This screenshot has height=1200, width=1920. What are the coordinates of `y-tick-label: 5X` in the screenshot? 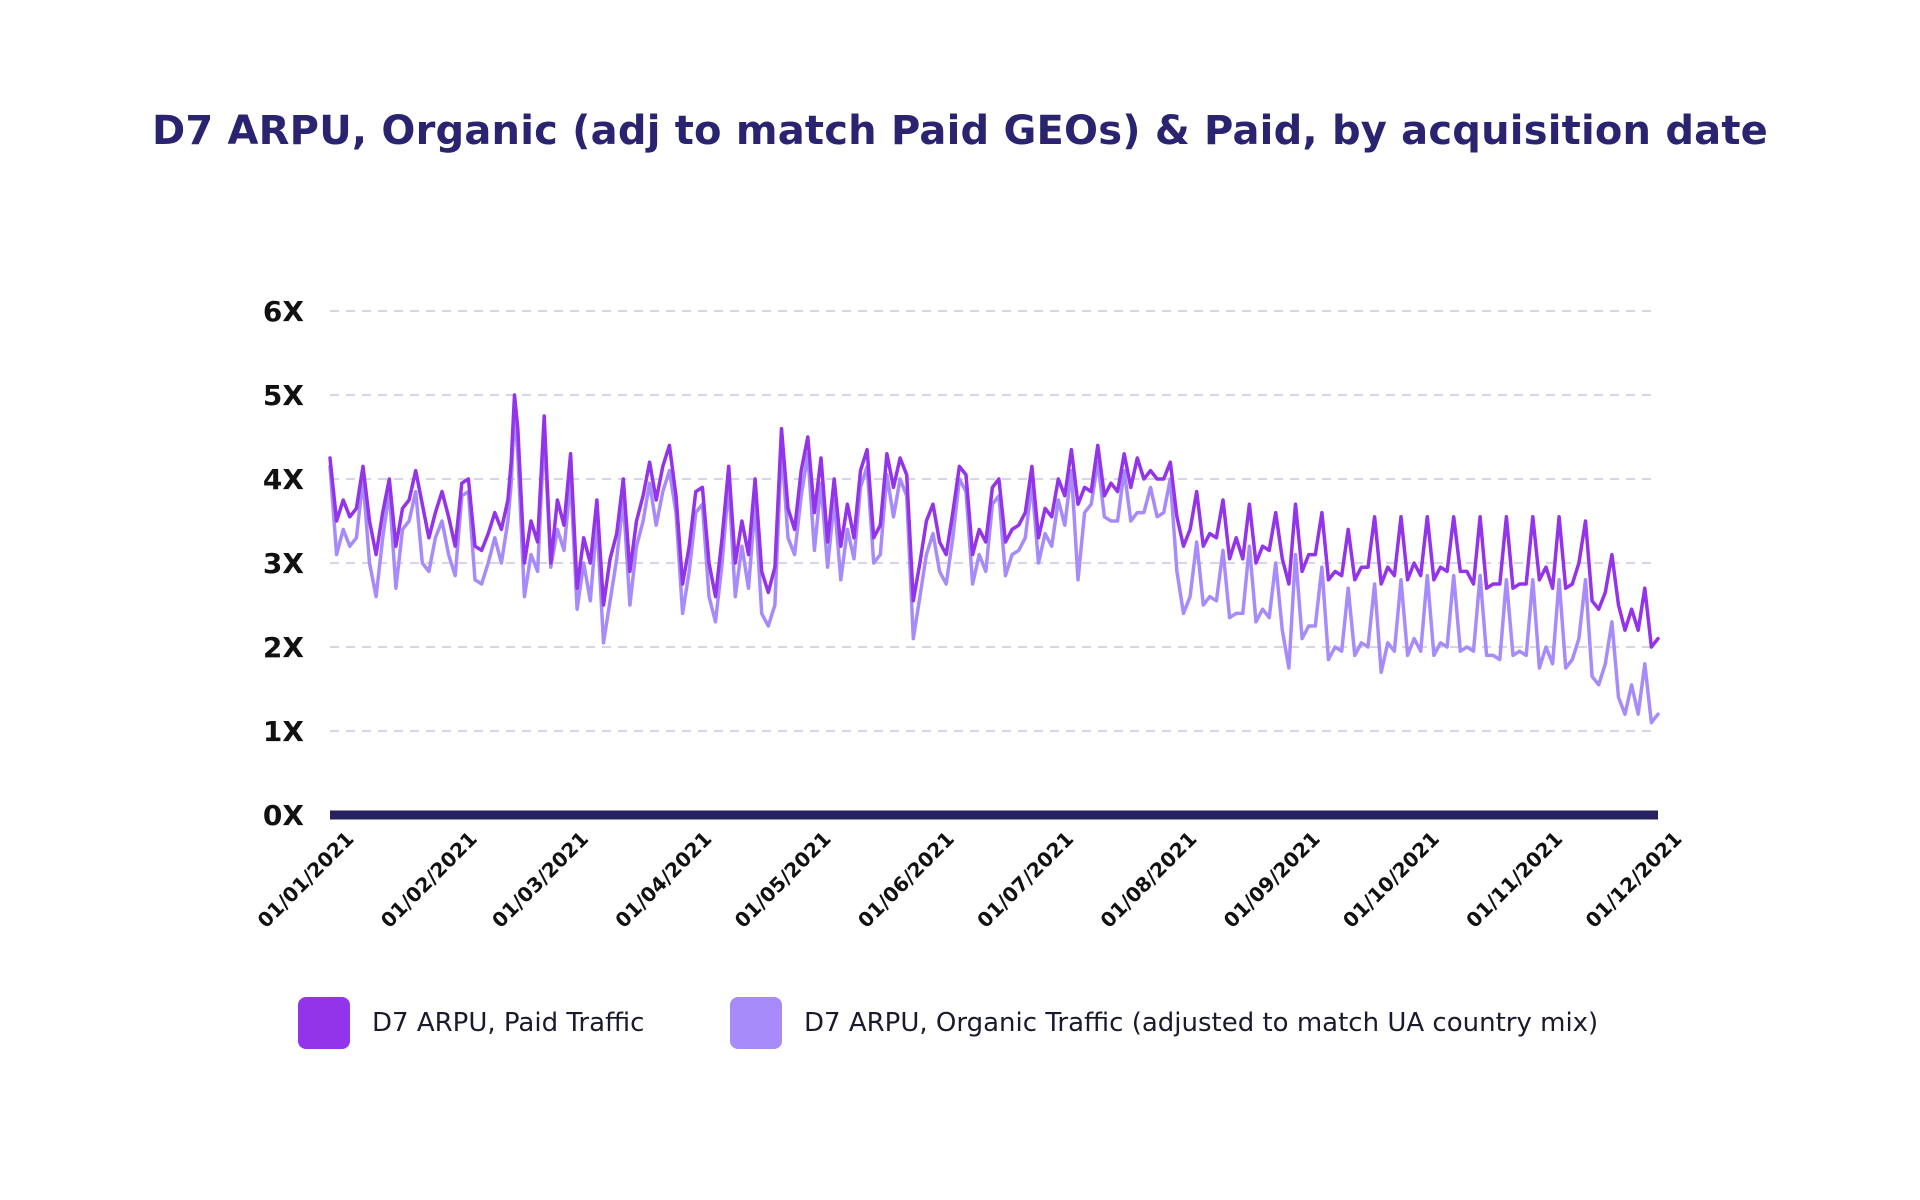 It's located at (283, 395).